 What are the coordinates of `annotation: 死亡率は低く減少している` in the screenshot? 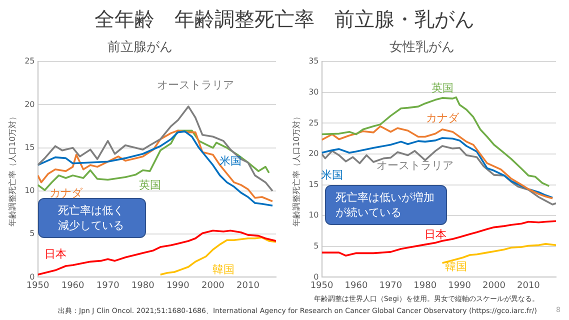 It's located at (91, 218).